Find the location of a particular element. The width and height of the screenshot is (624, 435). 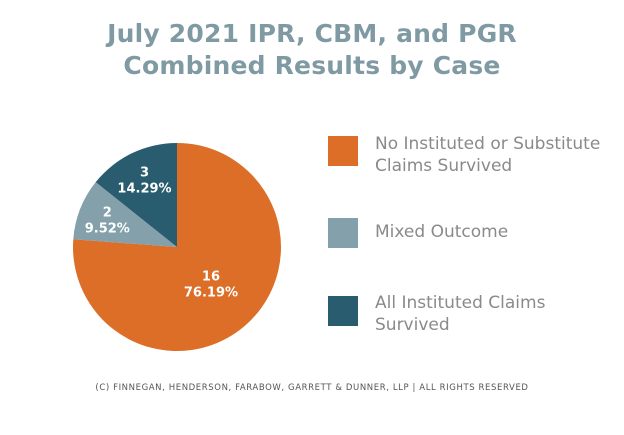

legend-swatch-all-claims-survived is located at coordinates (343, 311).